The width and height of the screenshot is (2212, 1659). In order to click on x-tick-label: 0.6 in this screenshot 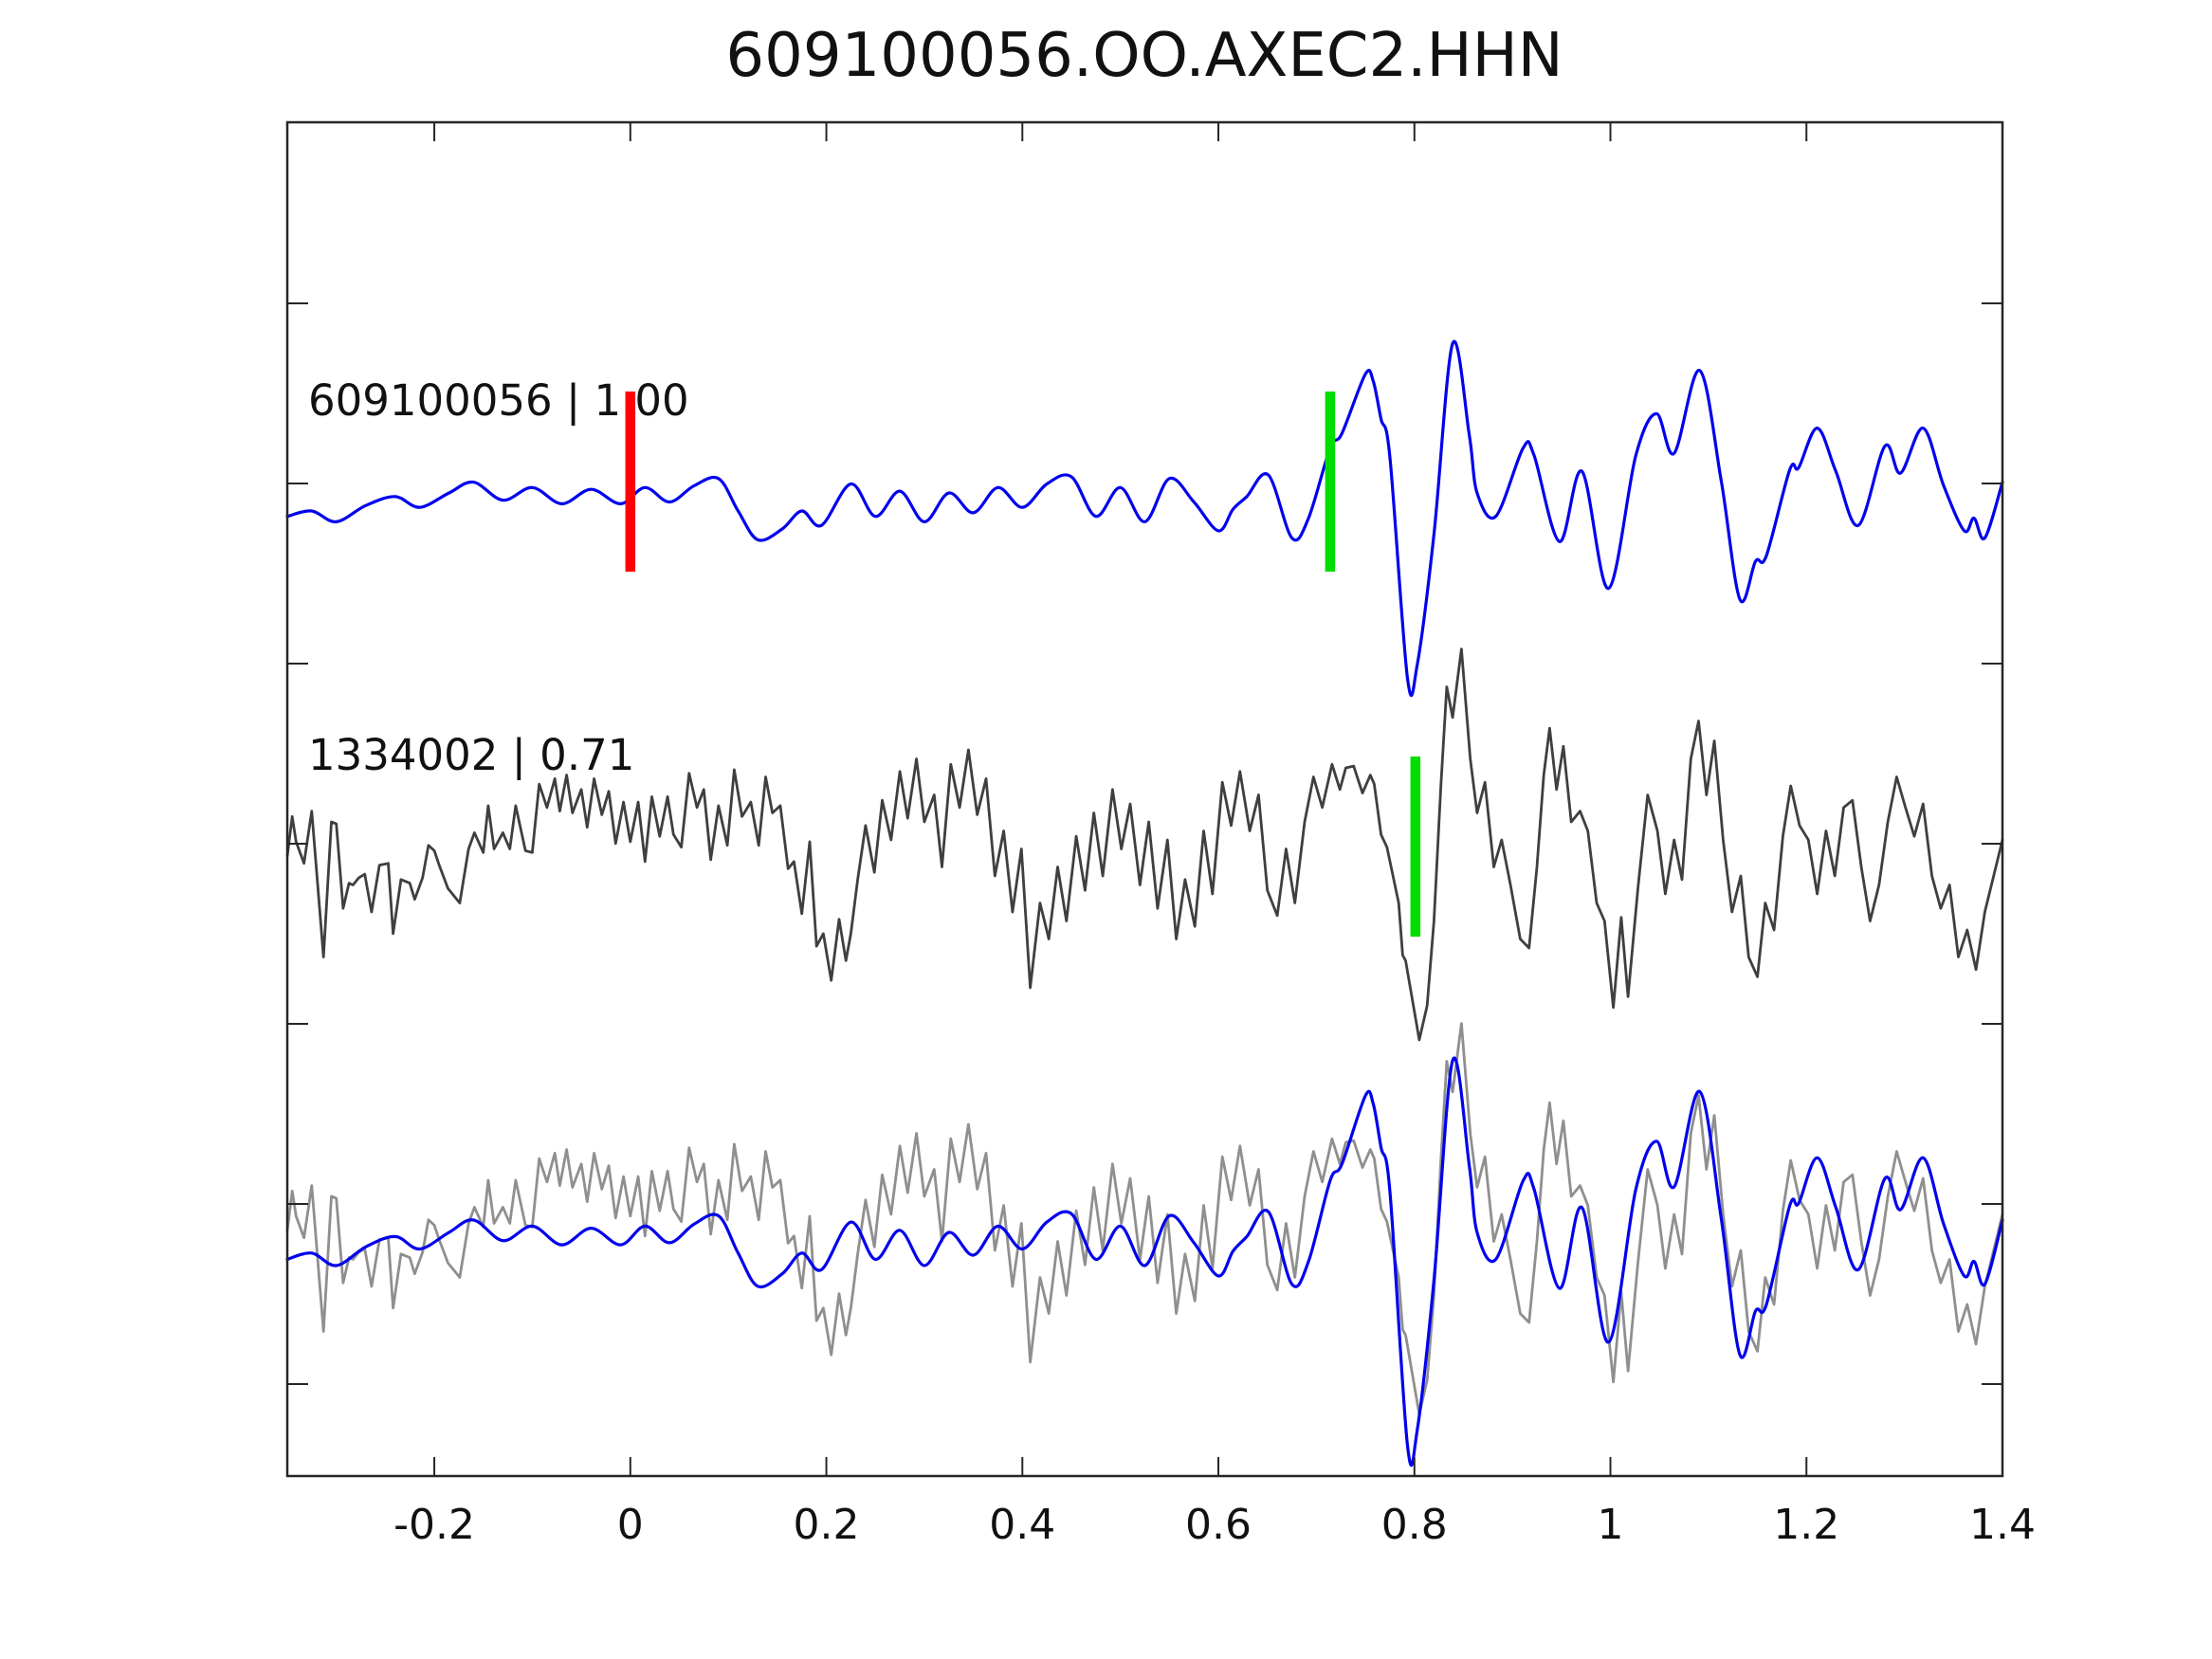, I will do `click(1218, 1525)`.